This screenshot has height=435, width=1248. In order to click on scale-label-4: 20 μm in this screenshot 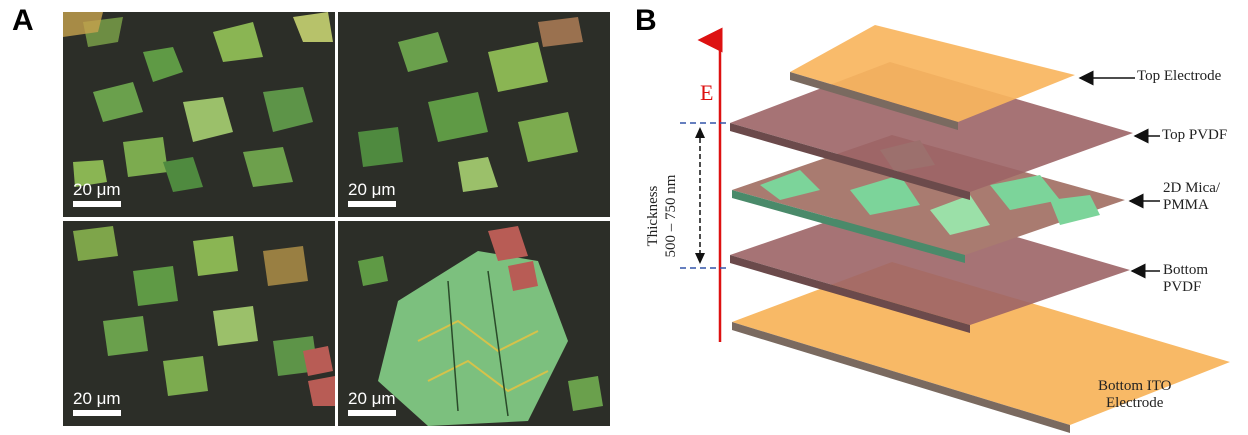, I will do `click(372, 398)`.